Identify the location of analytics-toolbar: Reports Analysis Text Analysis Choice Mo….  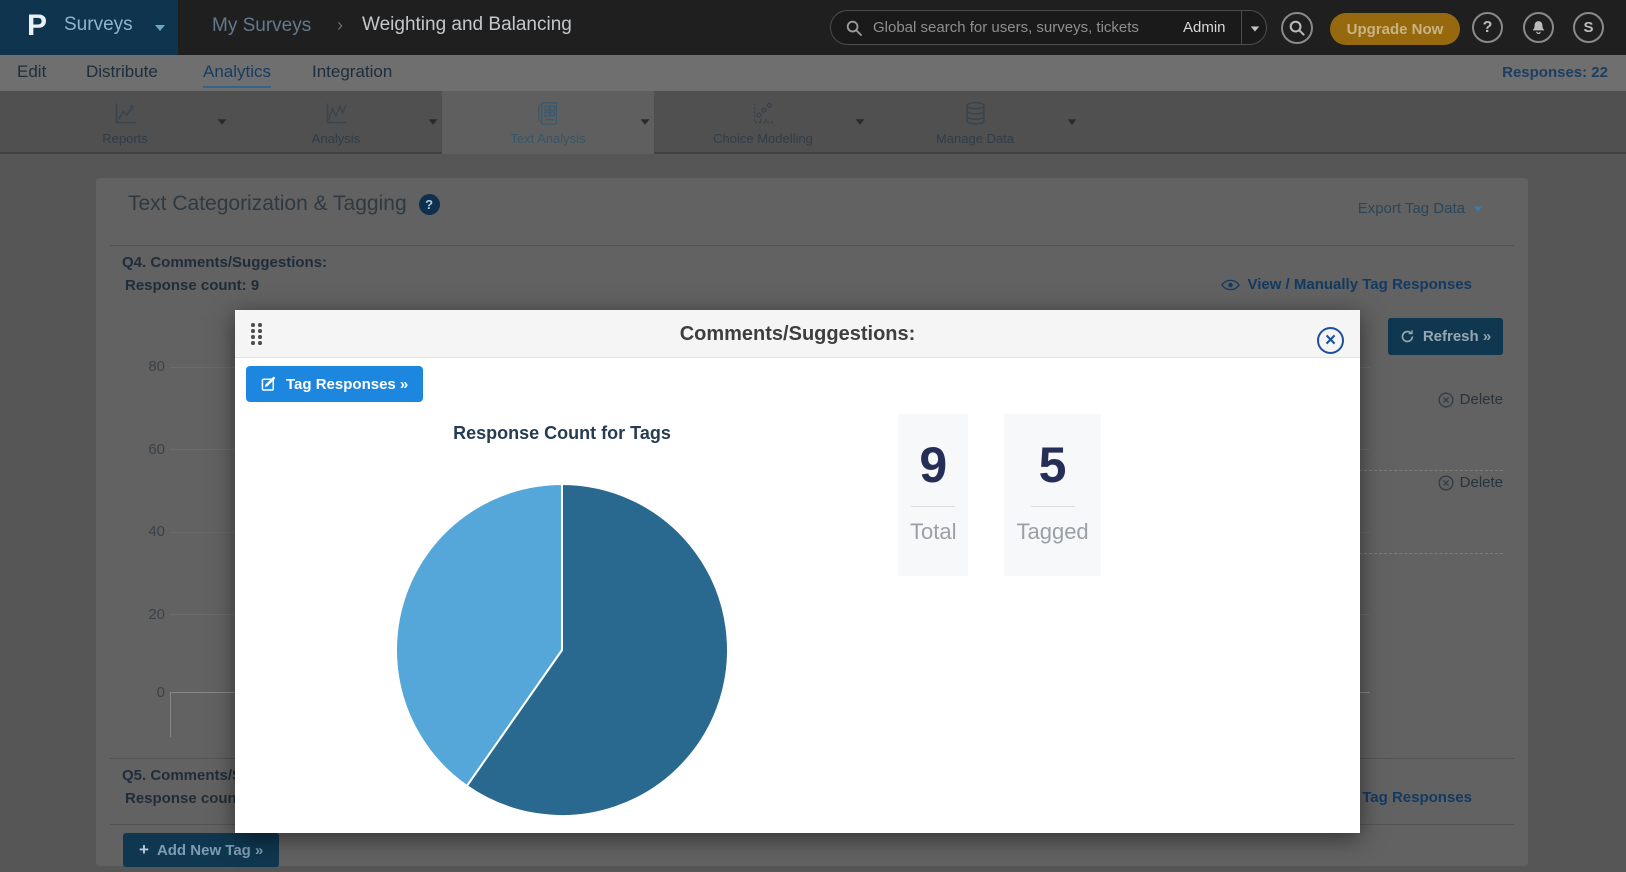
(813, 122).